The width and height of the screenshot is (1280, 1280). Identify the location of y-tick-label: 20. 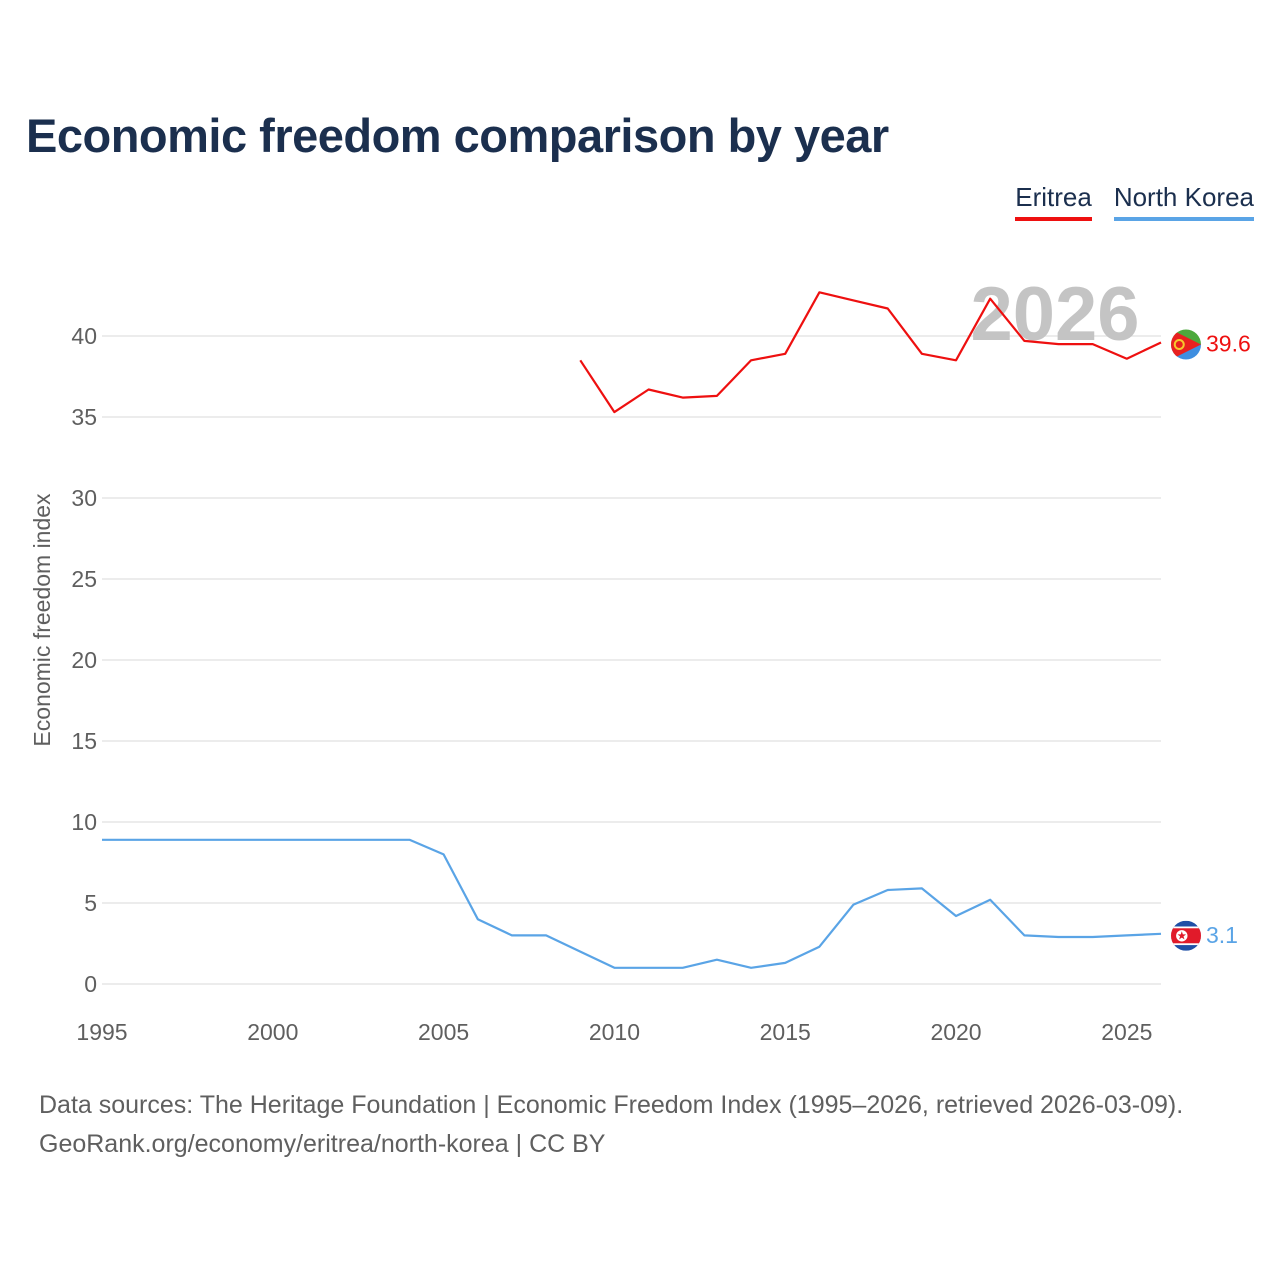
(84, 660).